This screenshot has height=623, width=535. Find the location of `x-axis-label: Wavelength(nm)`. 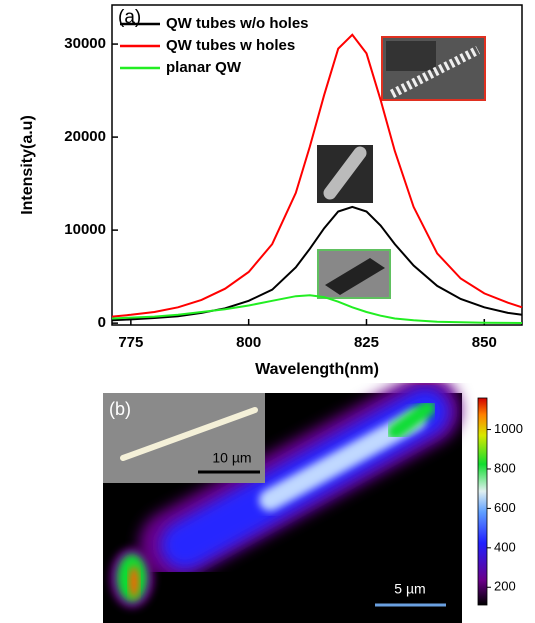

x-axis-label: Wavelength(nm) is located at coordinates (317, 369).